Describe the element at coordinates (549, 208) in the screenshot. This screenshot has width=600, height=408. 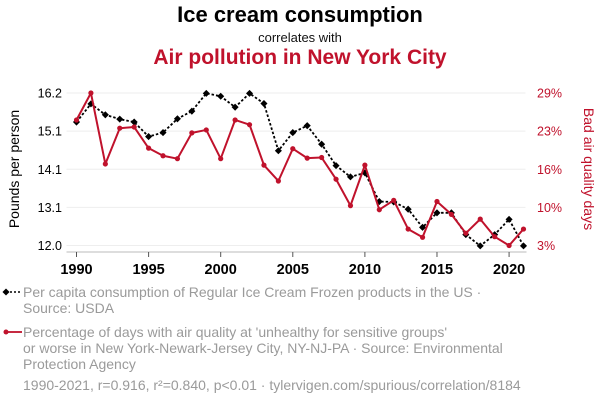
I see `y-tick-label-right: 10%` at that location.